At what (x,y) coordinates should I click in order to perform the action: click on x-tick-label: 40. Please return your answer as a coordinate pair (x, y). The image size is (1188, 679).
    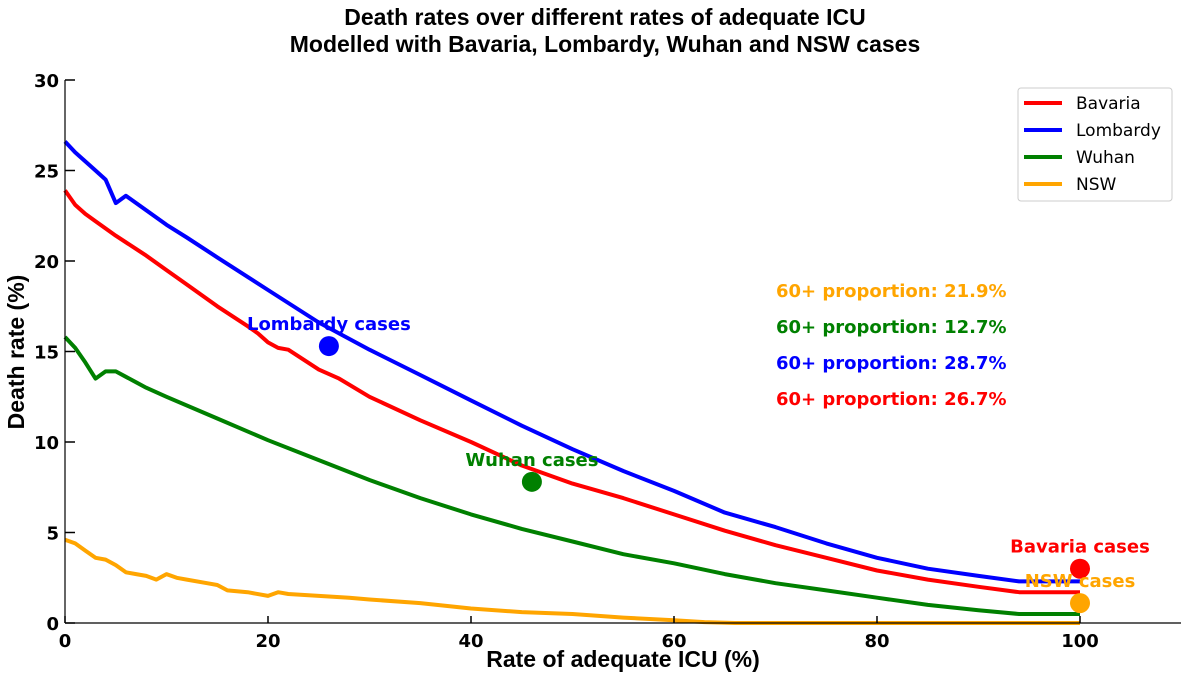
    Looking at the image, I should click on (470, 641).